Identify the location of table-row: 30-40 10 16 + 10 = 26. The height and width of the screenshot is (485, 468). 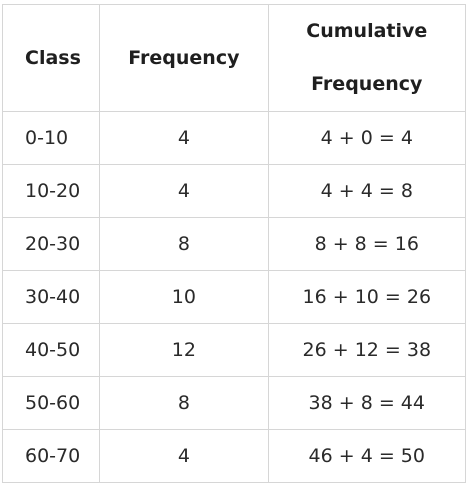
(234, 297).